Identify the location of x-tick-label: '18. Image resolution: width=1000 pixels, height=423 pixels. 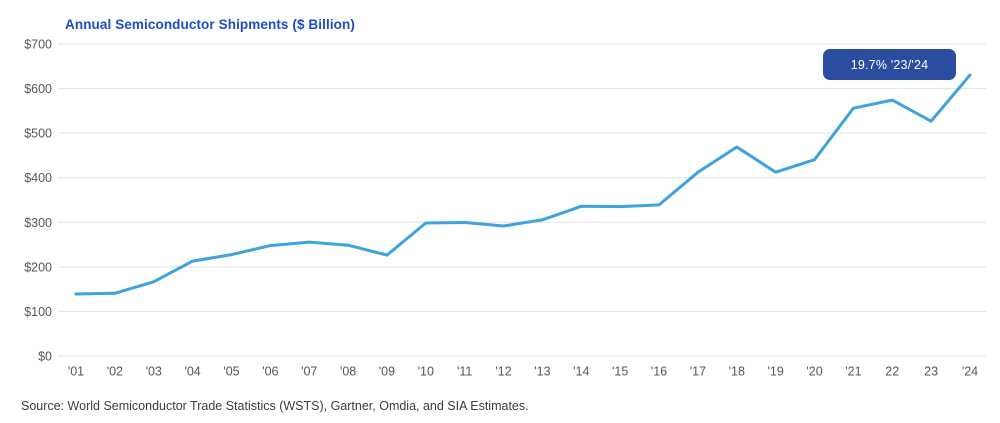
(737, 372).